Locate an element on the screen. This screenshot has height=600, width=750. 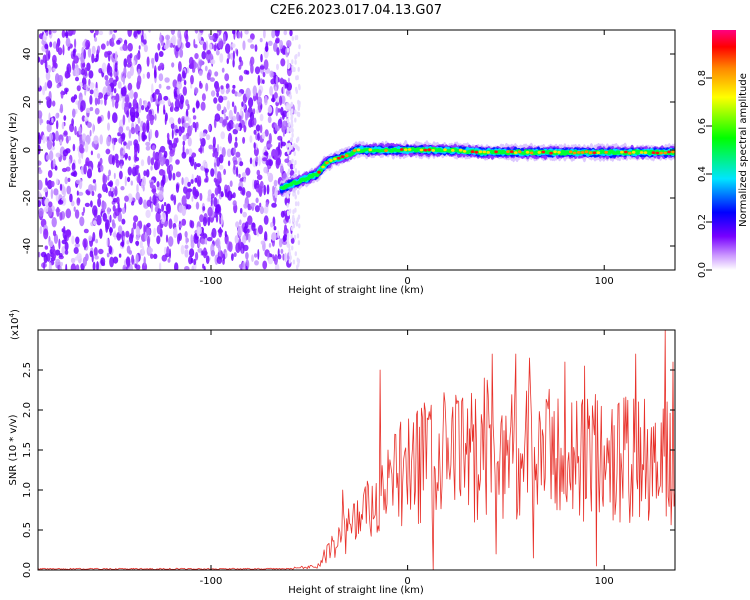
snr-y-multiplier: (x104) is located at coordinates (14, 324).